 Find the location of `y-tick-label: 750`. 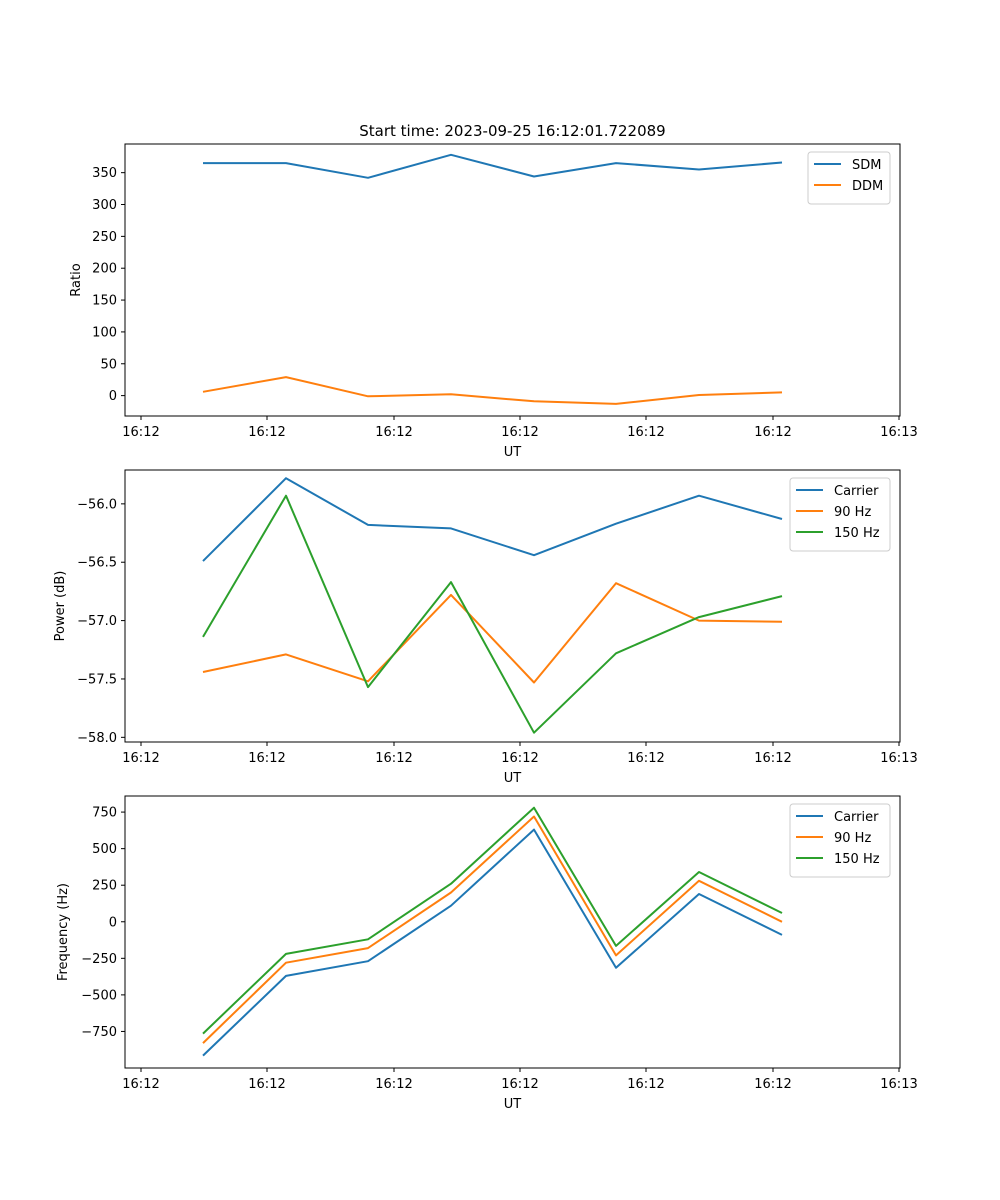

y-tick-label: 750 is located at coordinates (104, 813).